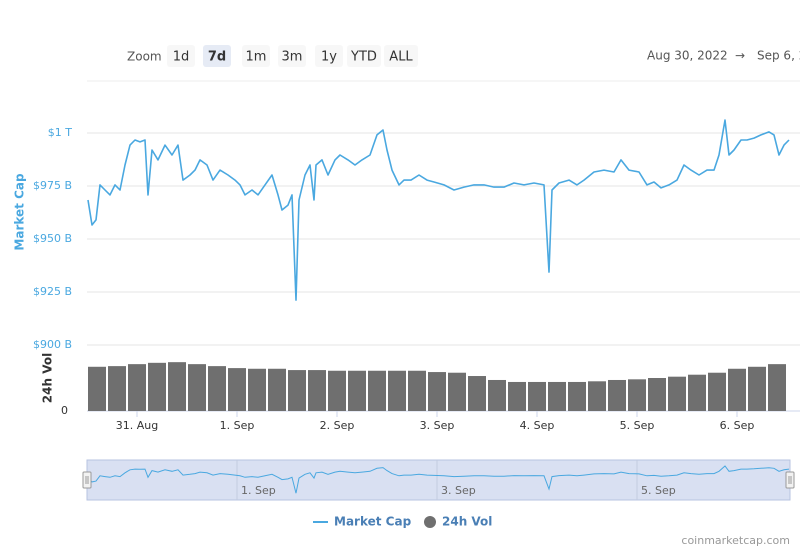  What do you see at coordinates (430, 522) in the screenshot?
I see `legend-symbol` at bounding box center [430, 522].